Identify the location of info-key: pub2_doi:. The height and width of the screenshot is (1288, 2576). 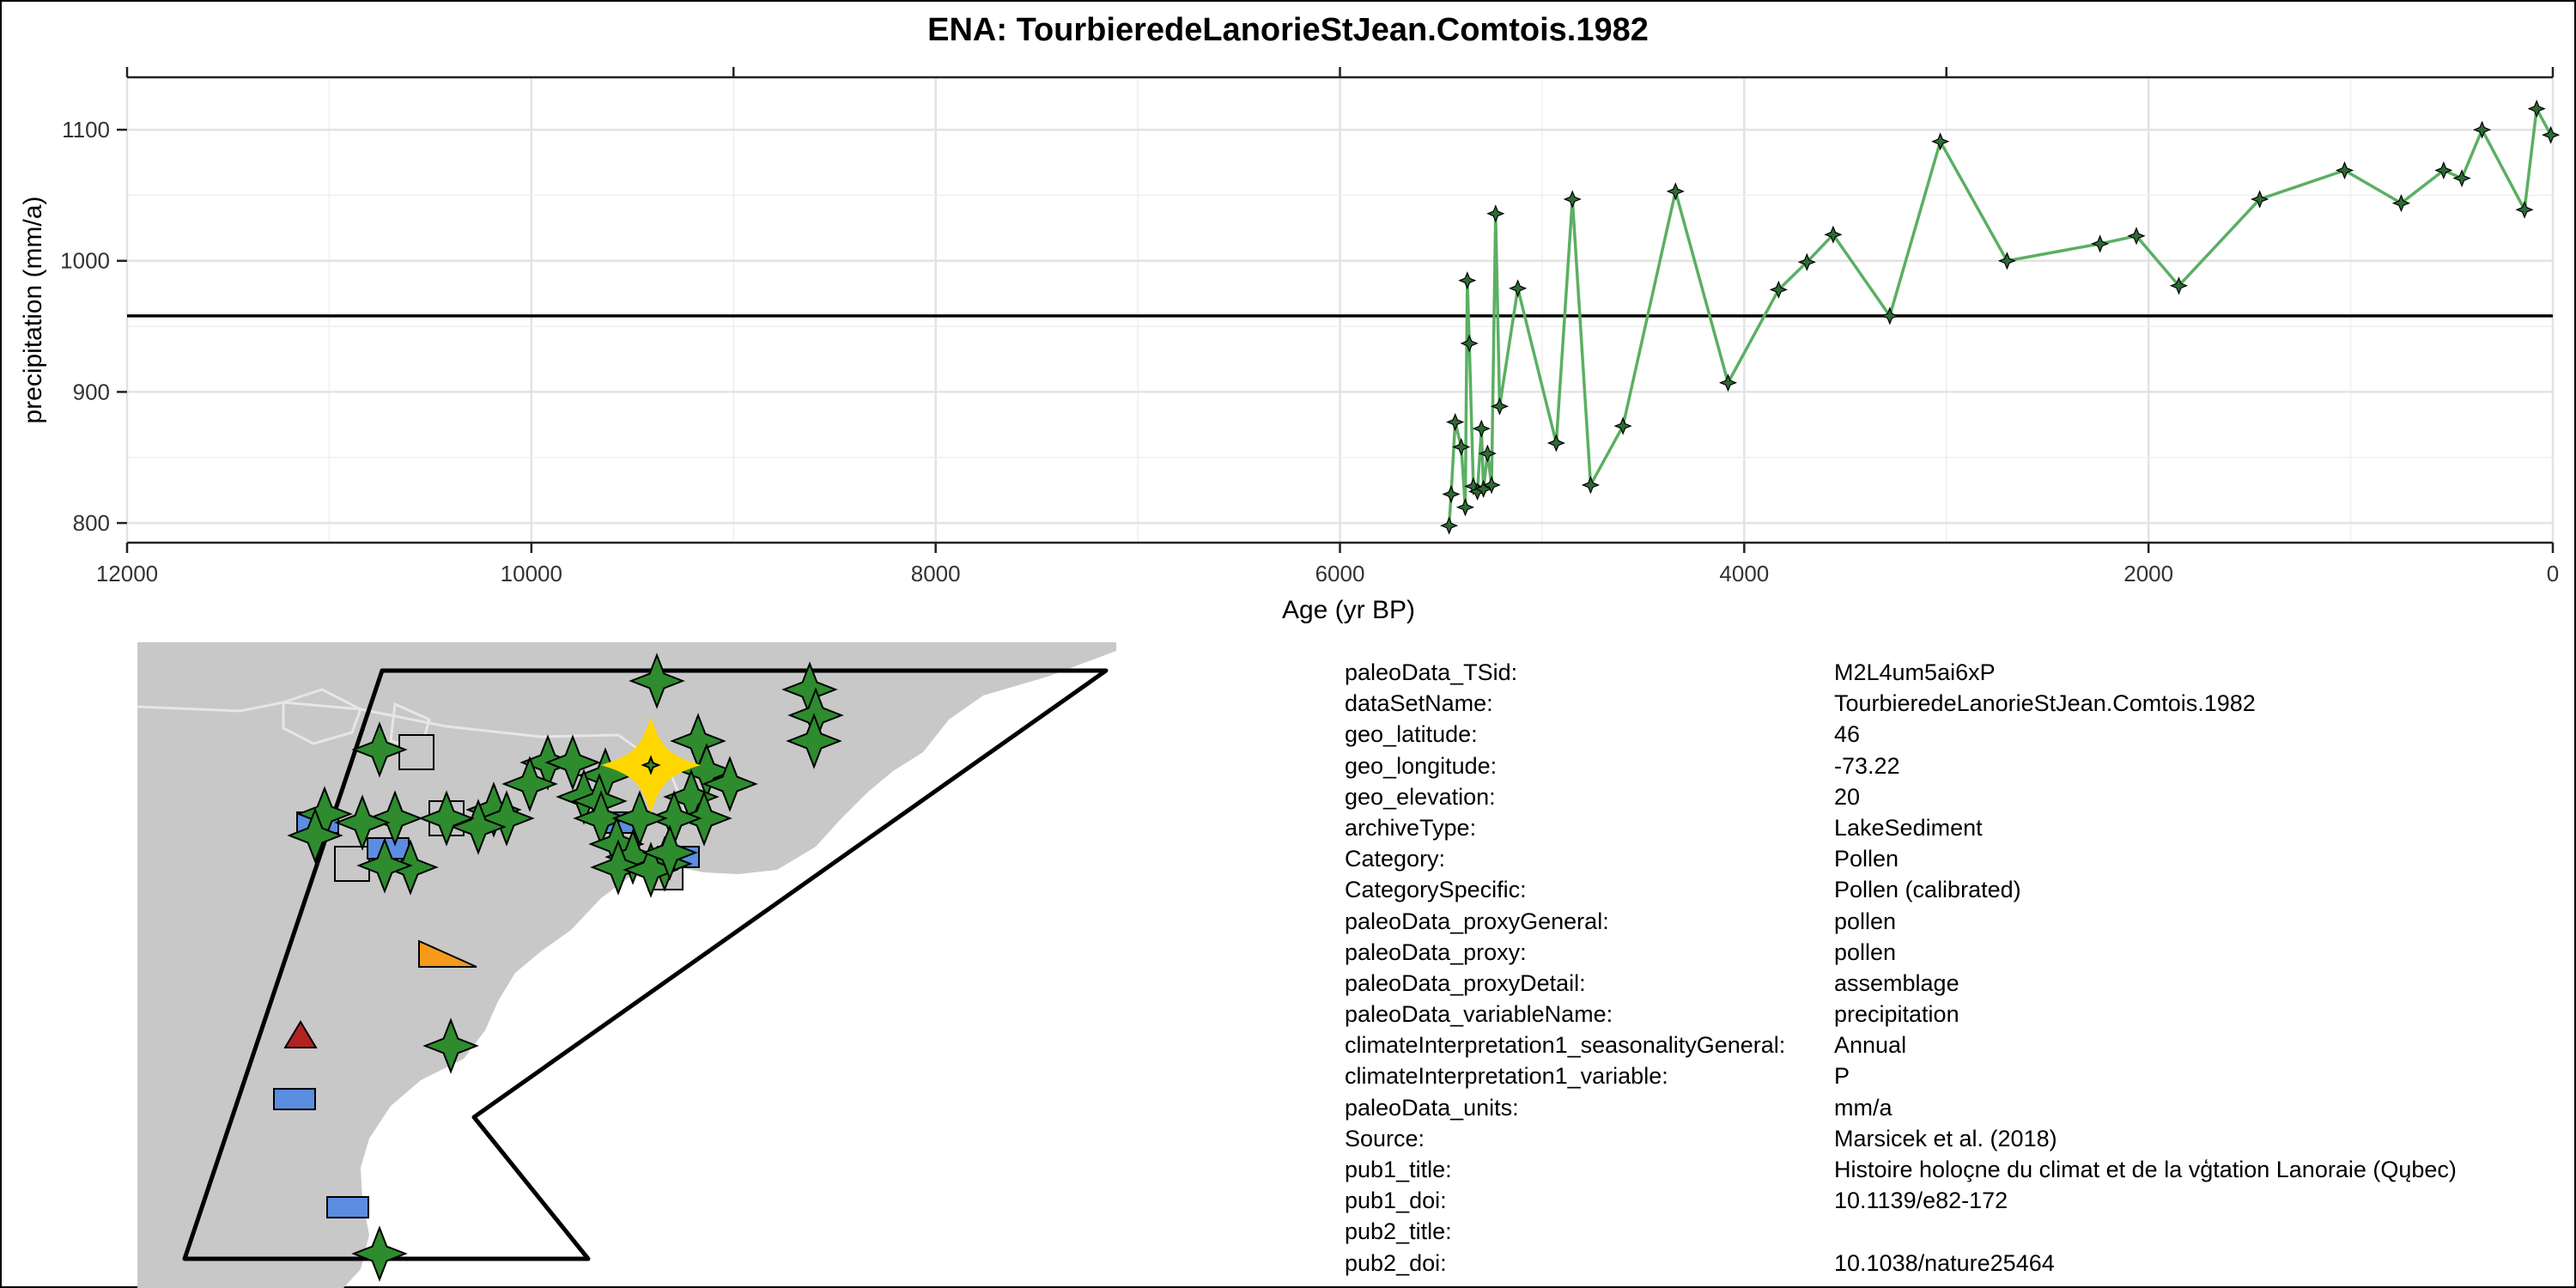
(1396, 1262).